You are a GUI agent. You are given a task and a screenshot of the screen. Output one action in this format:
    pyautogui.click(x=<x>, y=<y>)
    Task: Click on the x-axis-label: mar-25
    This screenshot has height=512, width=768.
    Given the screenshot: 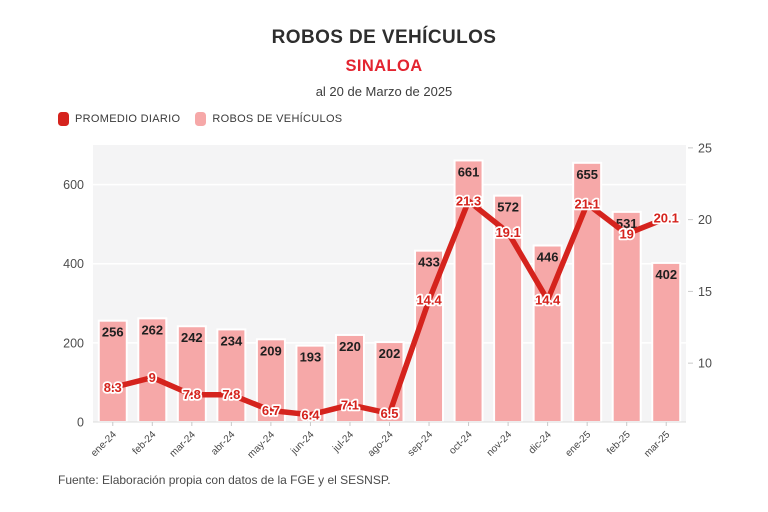 What is the action you would take?
    pyautogui.click(x=657, y=444)
    